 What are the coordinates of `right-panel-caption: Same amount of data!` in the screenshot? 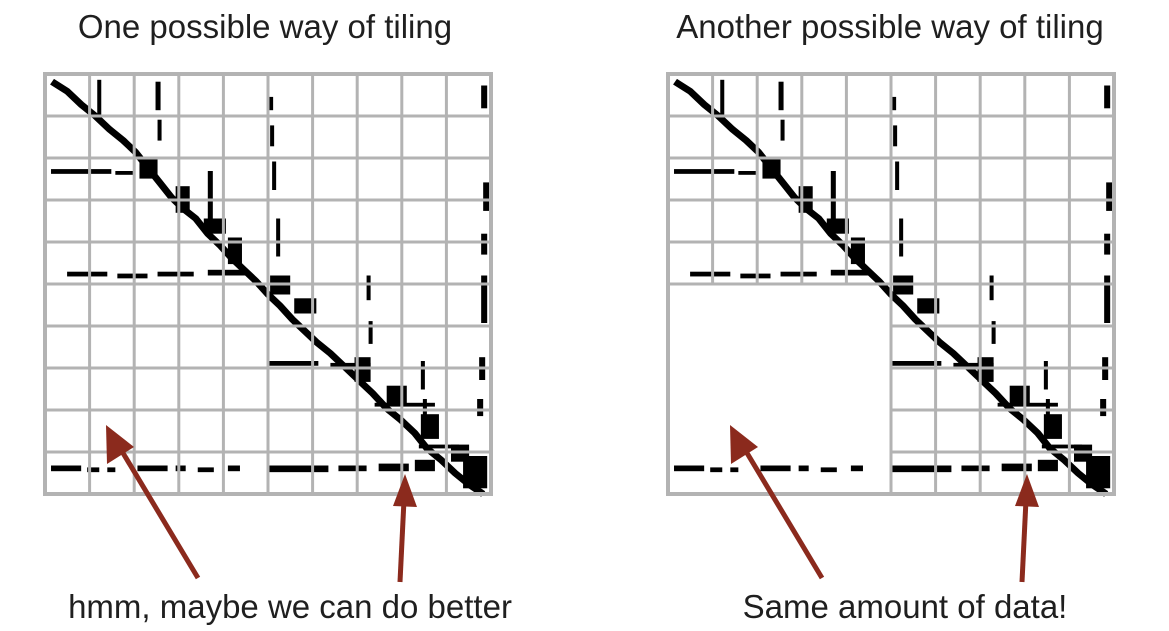 It's located at (905, 606).